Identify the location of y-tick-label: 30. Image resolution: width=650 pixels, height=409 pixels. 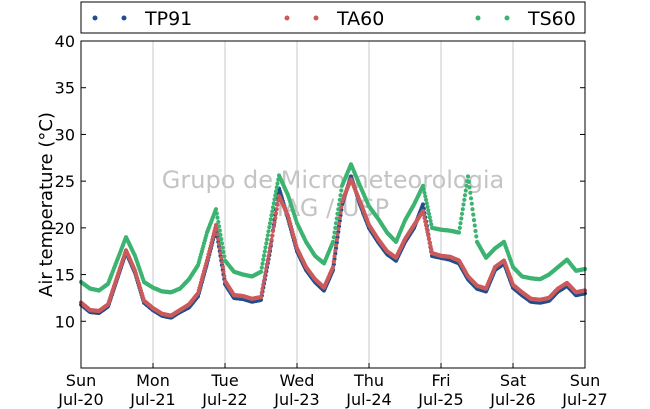
(65, 134).